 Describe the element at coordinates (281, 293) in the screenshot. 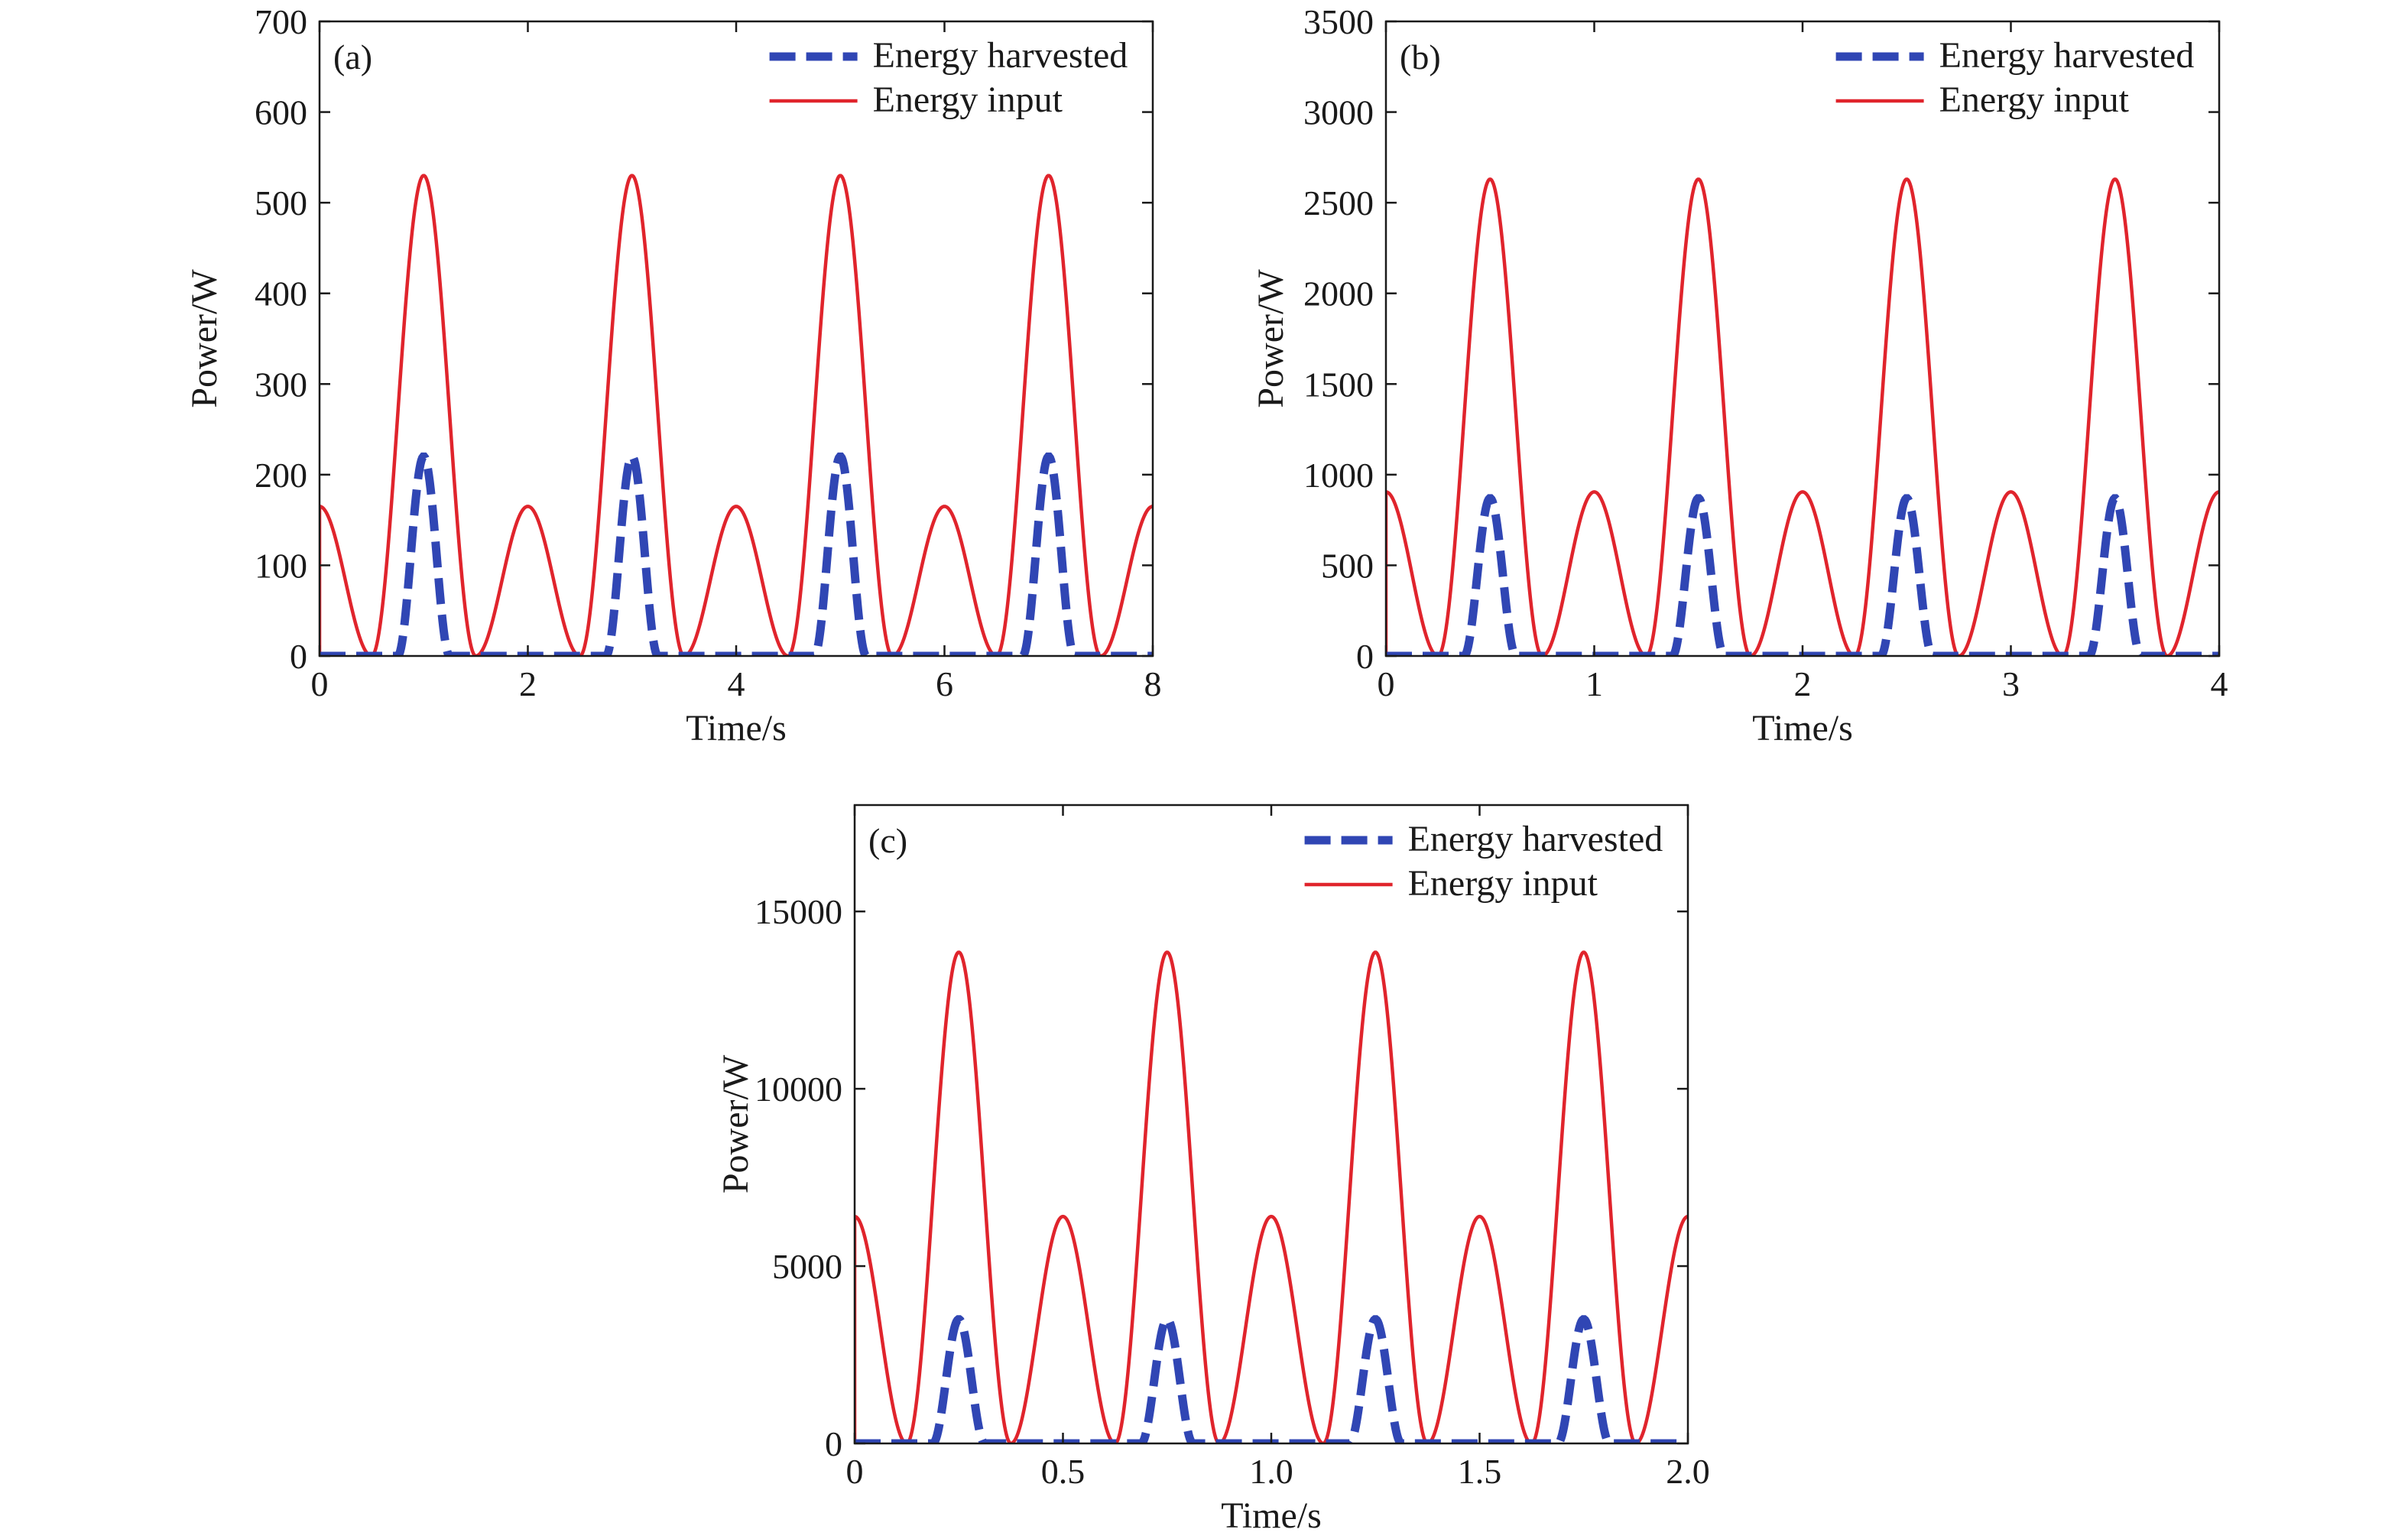

I see `y-tick-label: 400` at that location.